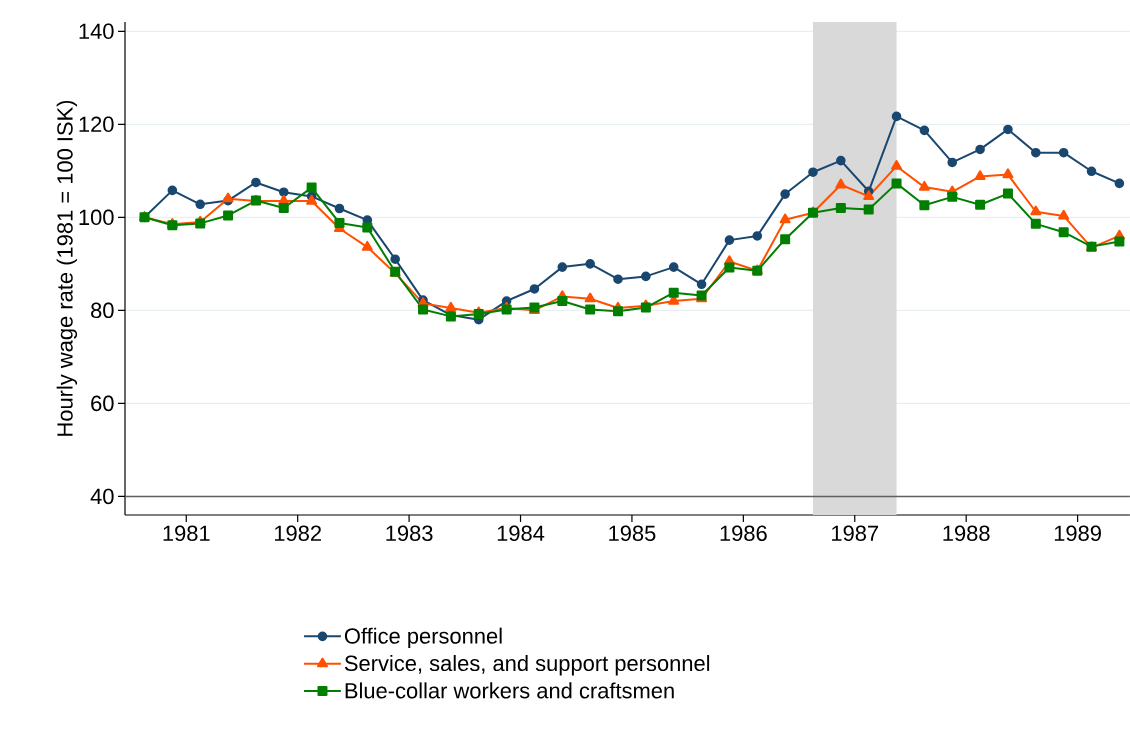 Image resolution: width=1130 pixels, height=744 pixels. Describe the element at coordinates (527, 665) in the screenshot. I see `legend-label: Service, sales, and support personnel` at that location.